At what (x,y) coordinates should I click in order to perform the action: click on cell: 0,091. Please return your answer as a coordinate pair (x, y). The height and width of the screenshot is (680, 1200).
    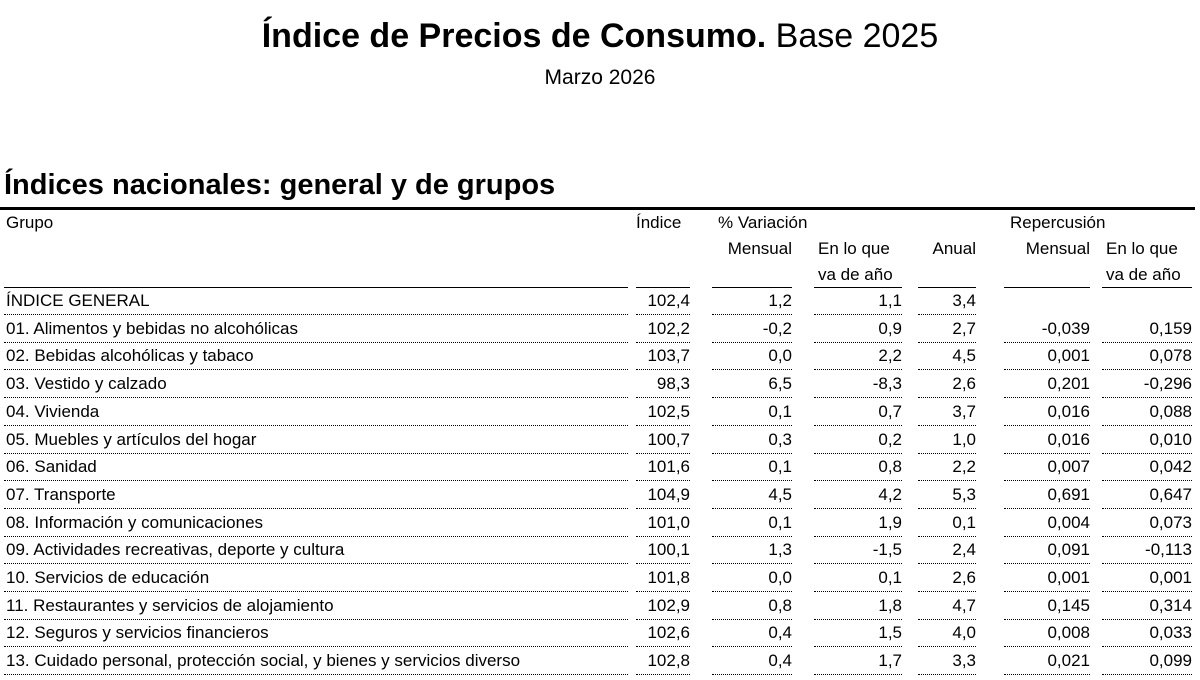
    Looking at the image, I should click on (1068, 550).